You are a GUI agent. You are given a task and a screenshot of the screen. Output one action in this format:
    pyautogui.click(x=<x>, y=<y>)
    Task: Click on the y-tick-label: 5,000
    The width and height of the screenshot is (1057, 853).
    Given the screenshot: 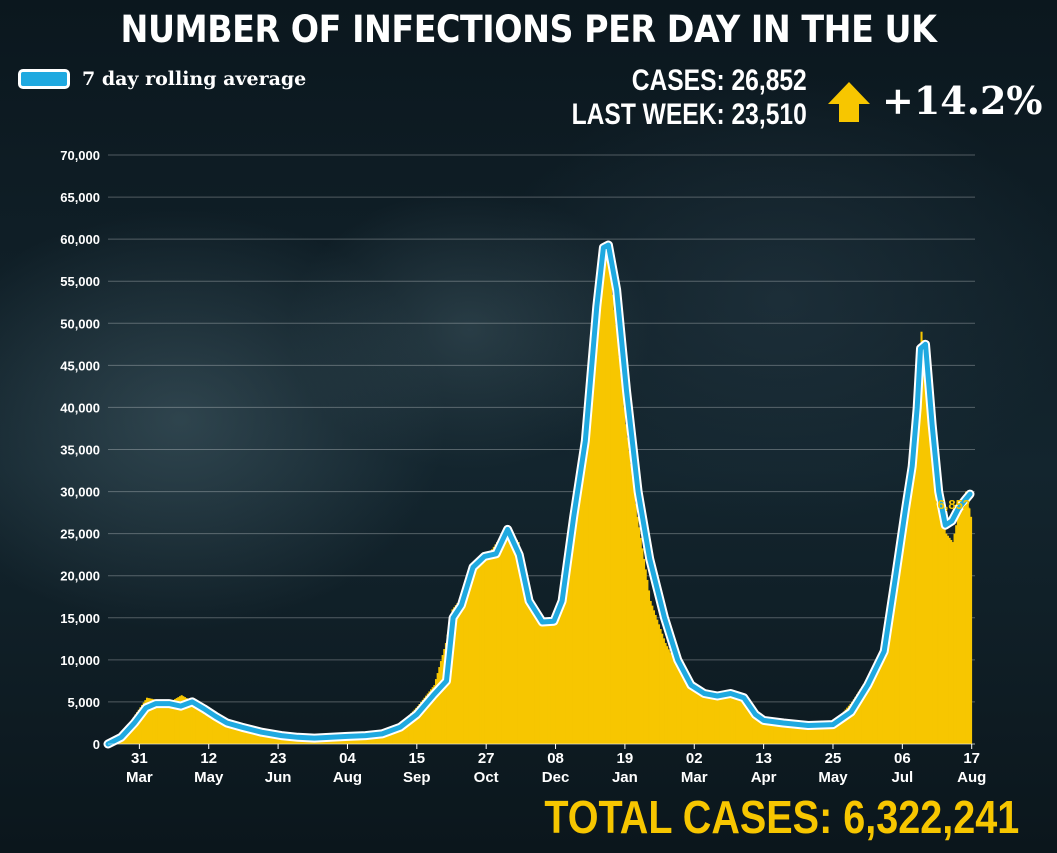 What is the action you would take?
    pyautogui.click(x=83, y=702)
    